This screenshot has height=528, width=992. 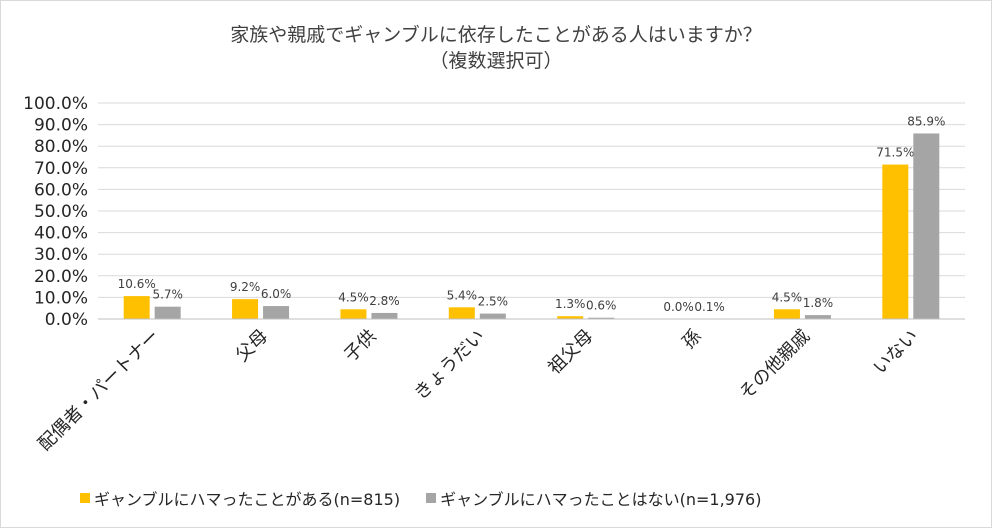 I want to click on x-tick-label: 祖父母, so click(x=570, y=352).